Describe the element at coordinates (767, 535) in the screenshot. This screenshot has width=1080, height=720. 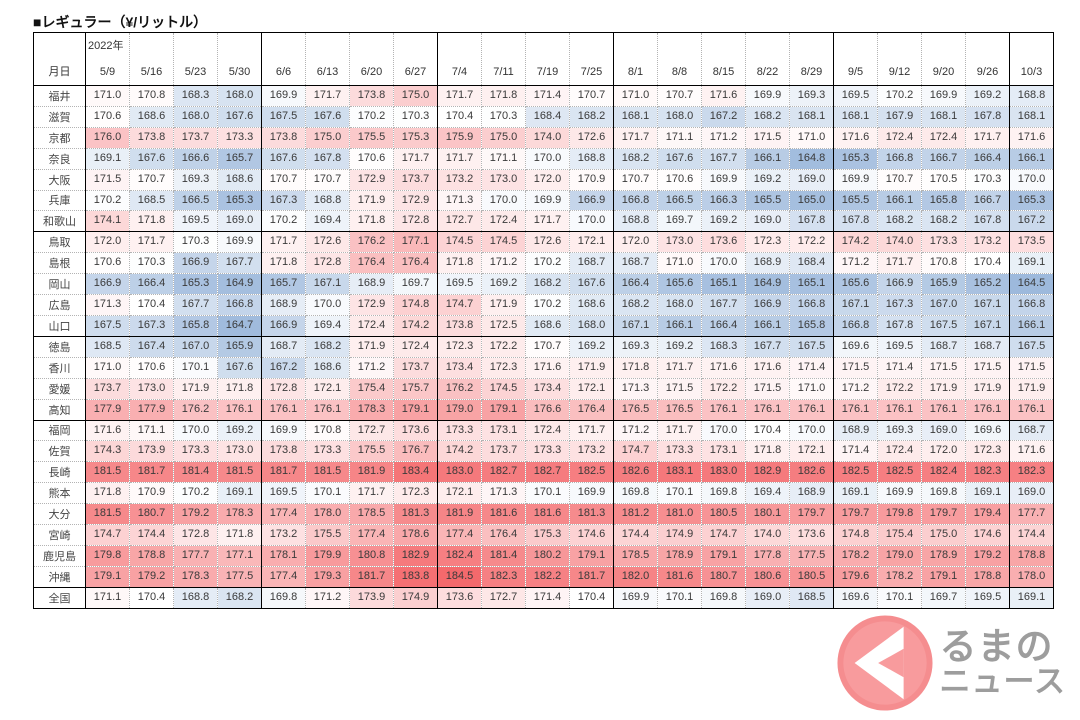
I see `price-cell: 174.0` at that location.